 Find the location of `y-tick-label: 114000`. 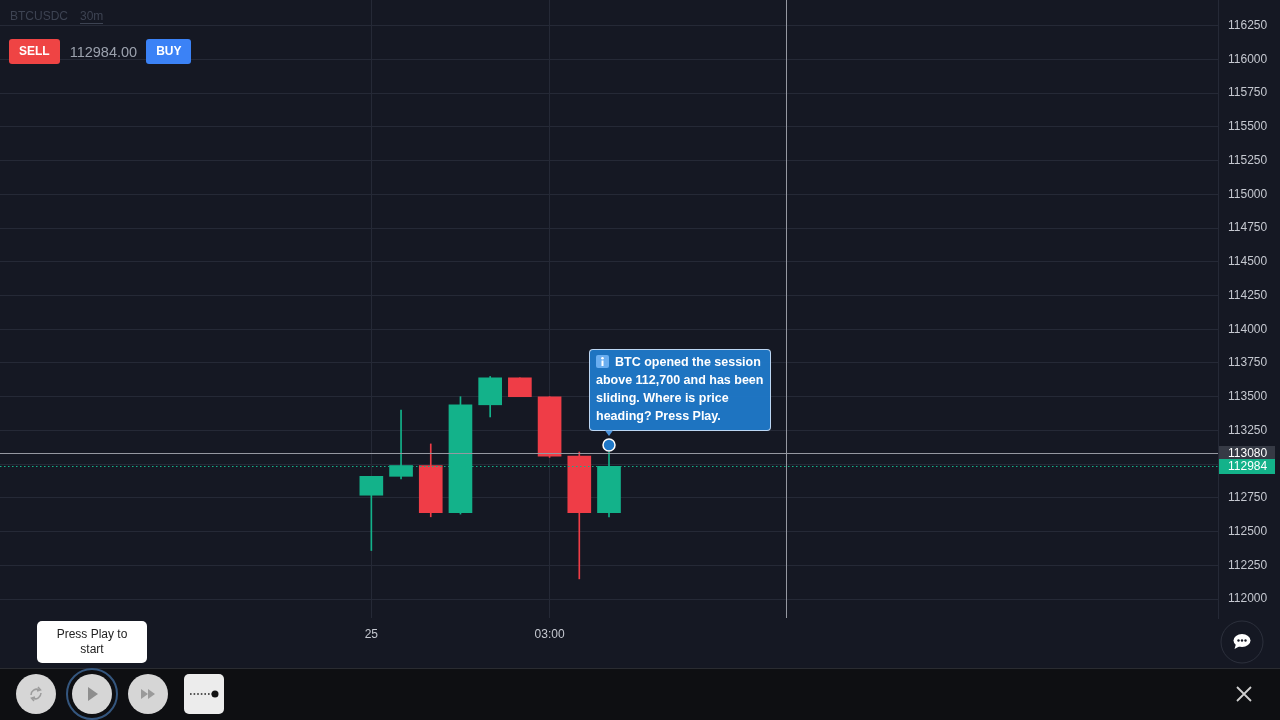

y-tick-label: 114000 is located at coordinates (1248, 328).